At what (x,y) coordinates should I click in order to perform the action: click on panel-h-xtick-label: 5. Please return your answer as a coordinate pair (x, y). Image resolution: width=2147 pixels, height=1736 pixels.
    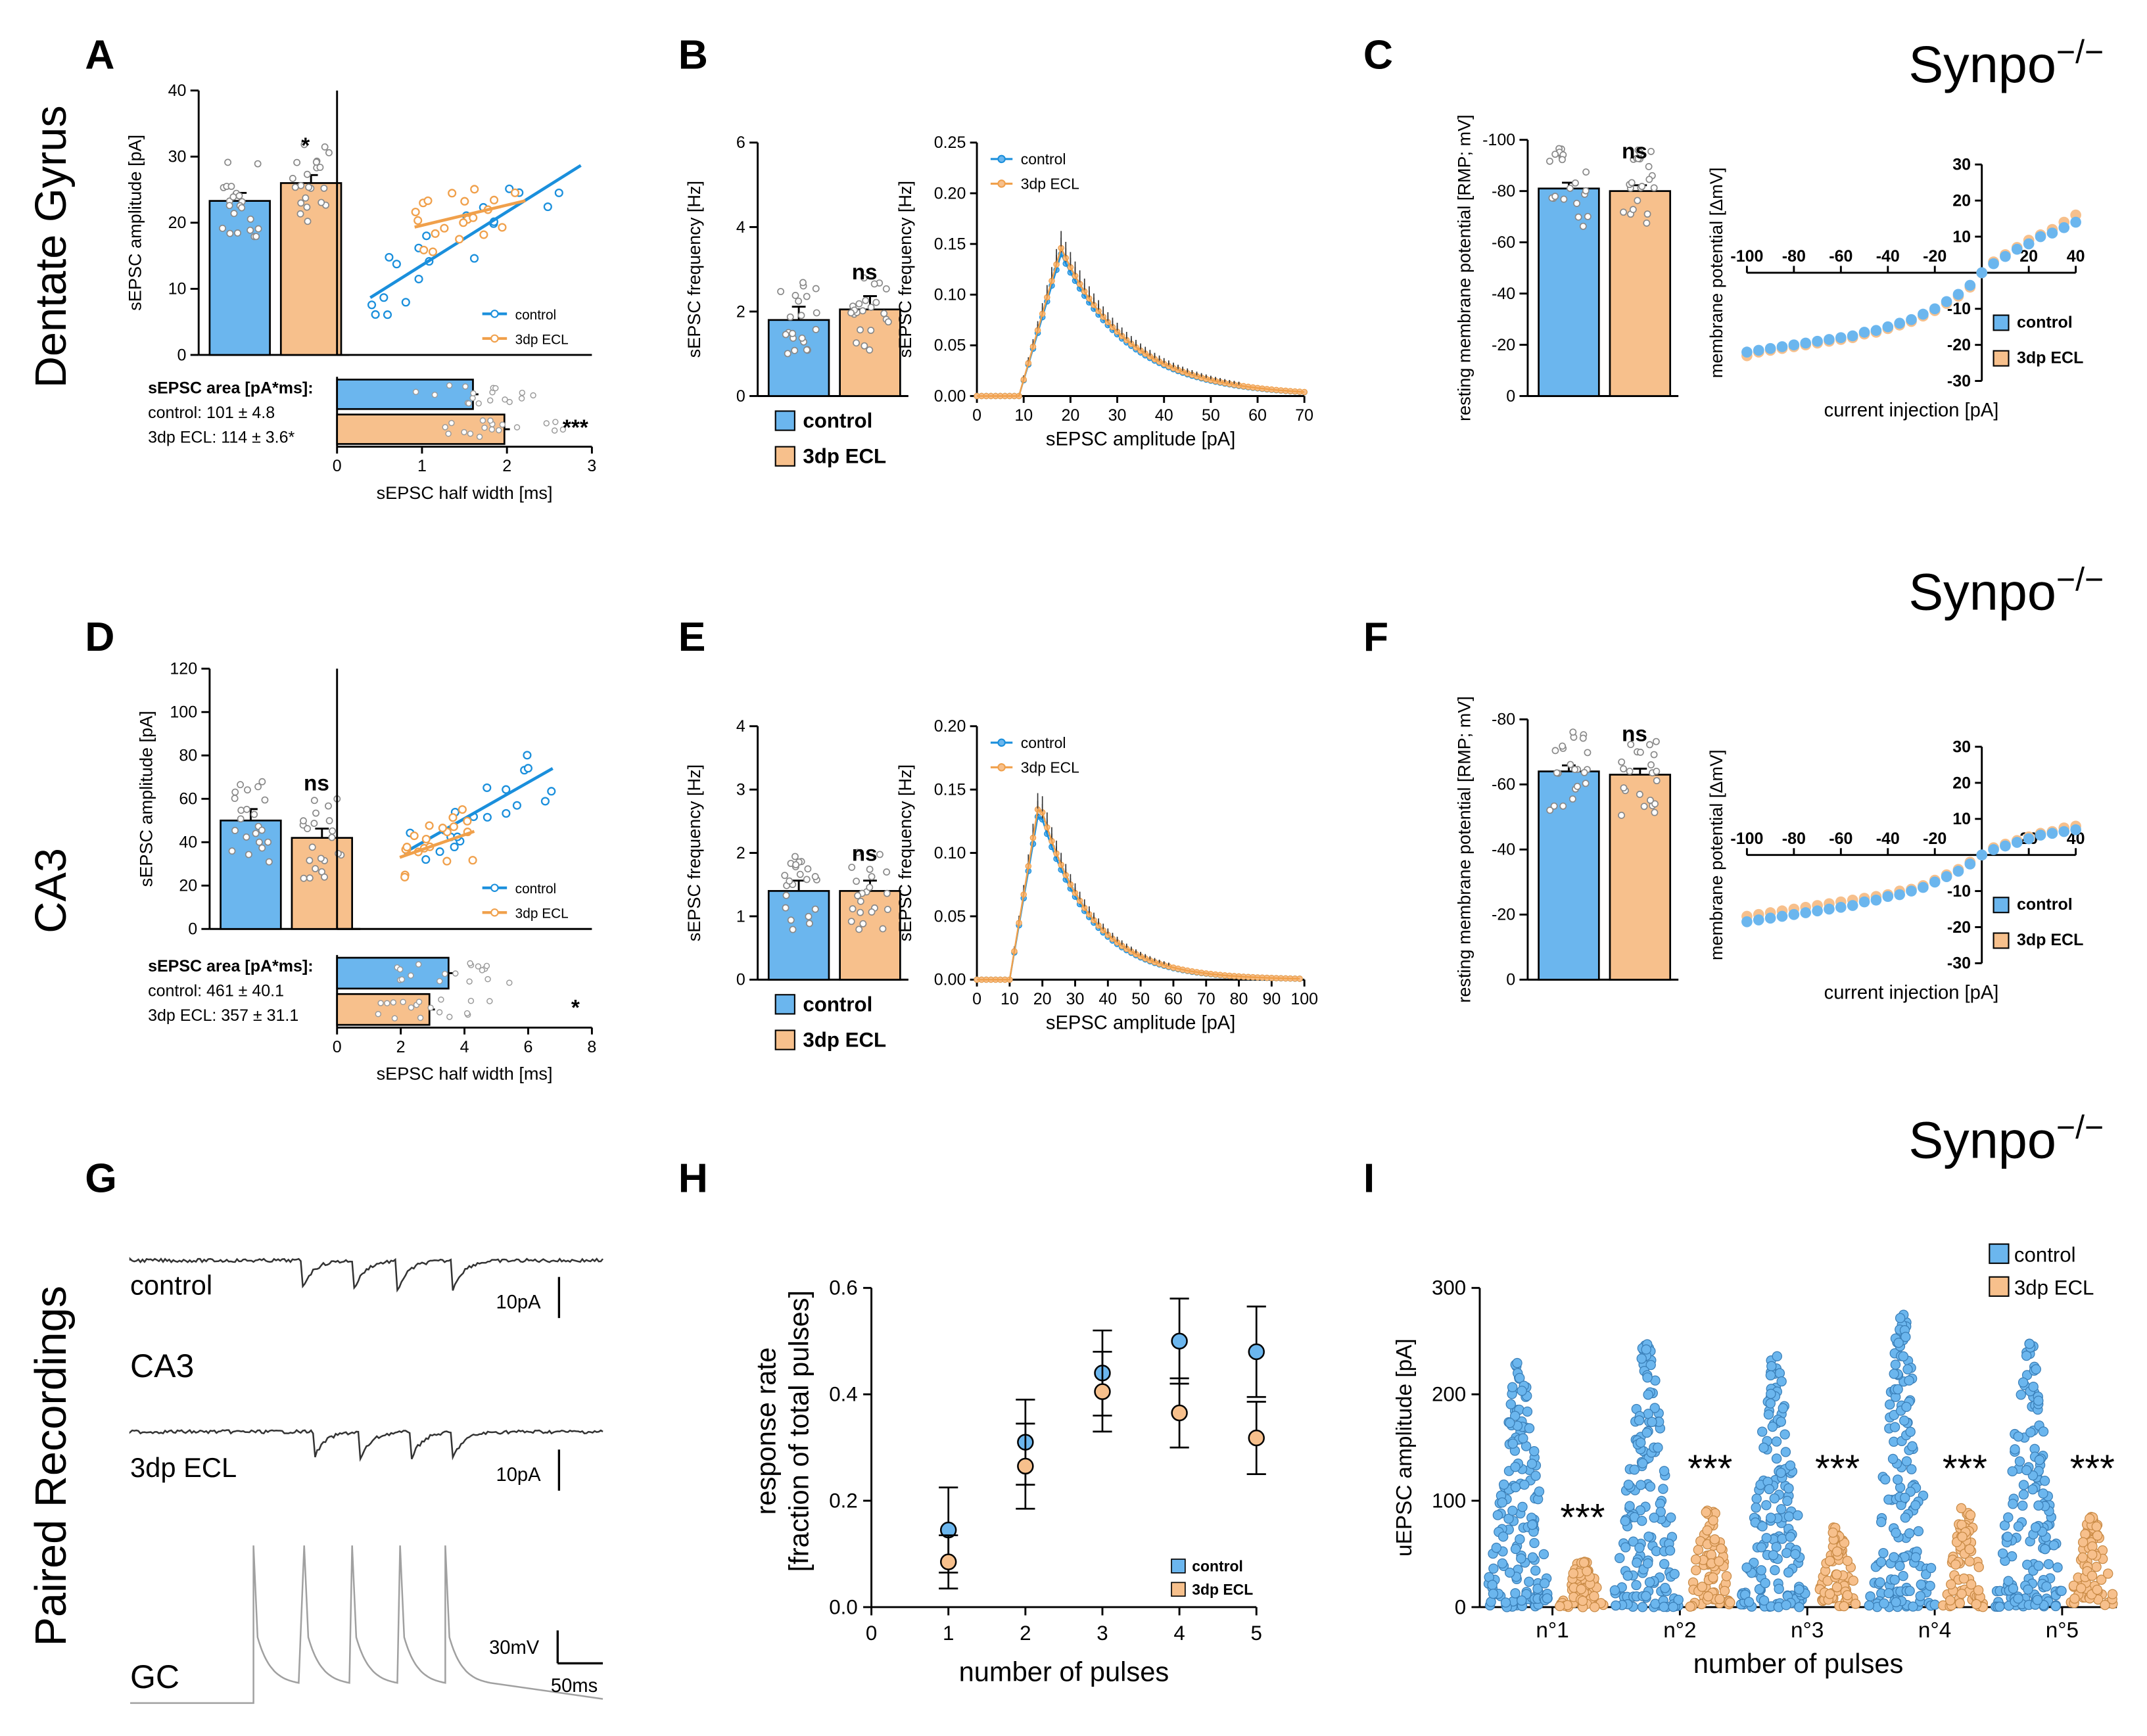
    Looking at the image, I should click on (1256, 1634).